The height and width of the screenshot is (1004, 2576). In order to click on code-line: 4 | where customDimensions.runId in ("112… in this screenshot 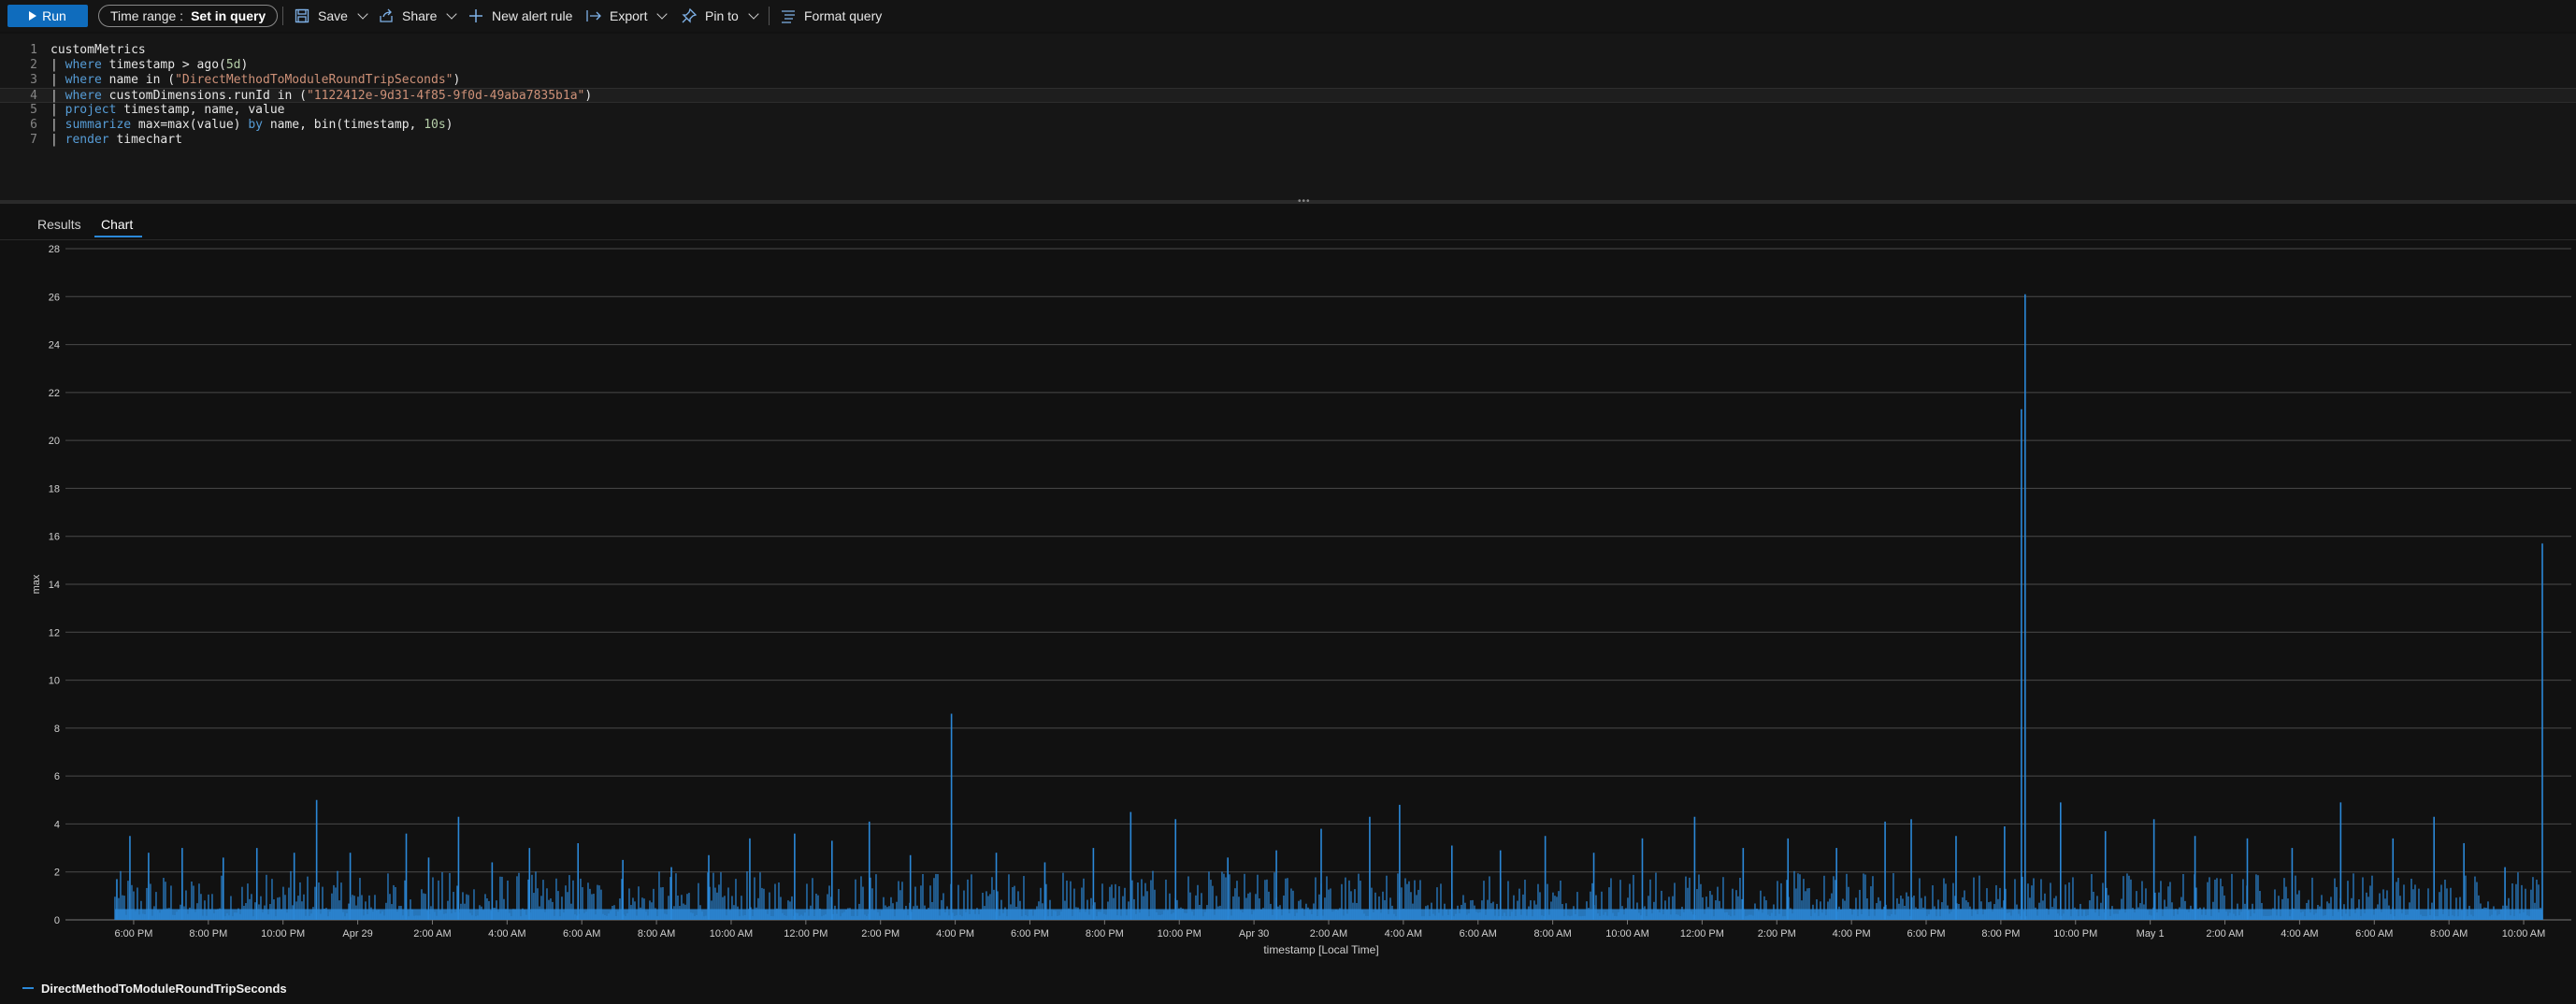, I will do `click(1288, 95)`.